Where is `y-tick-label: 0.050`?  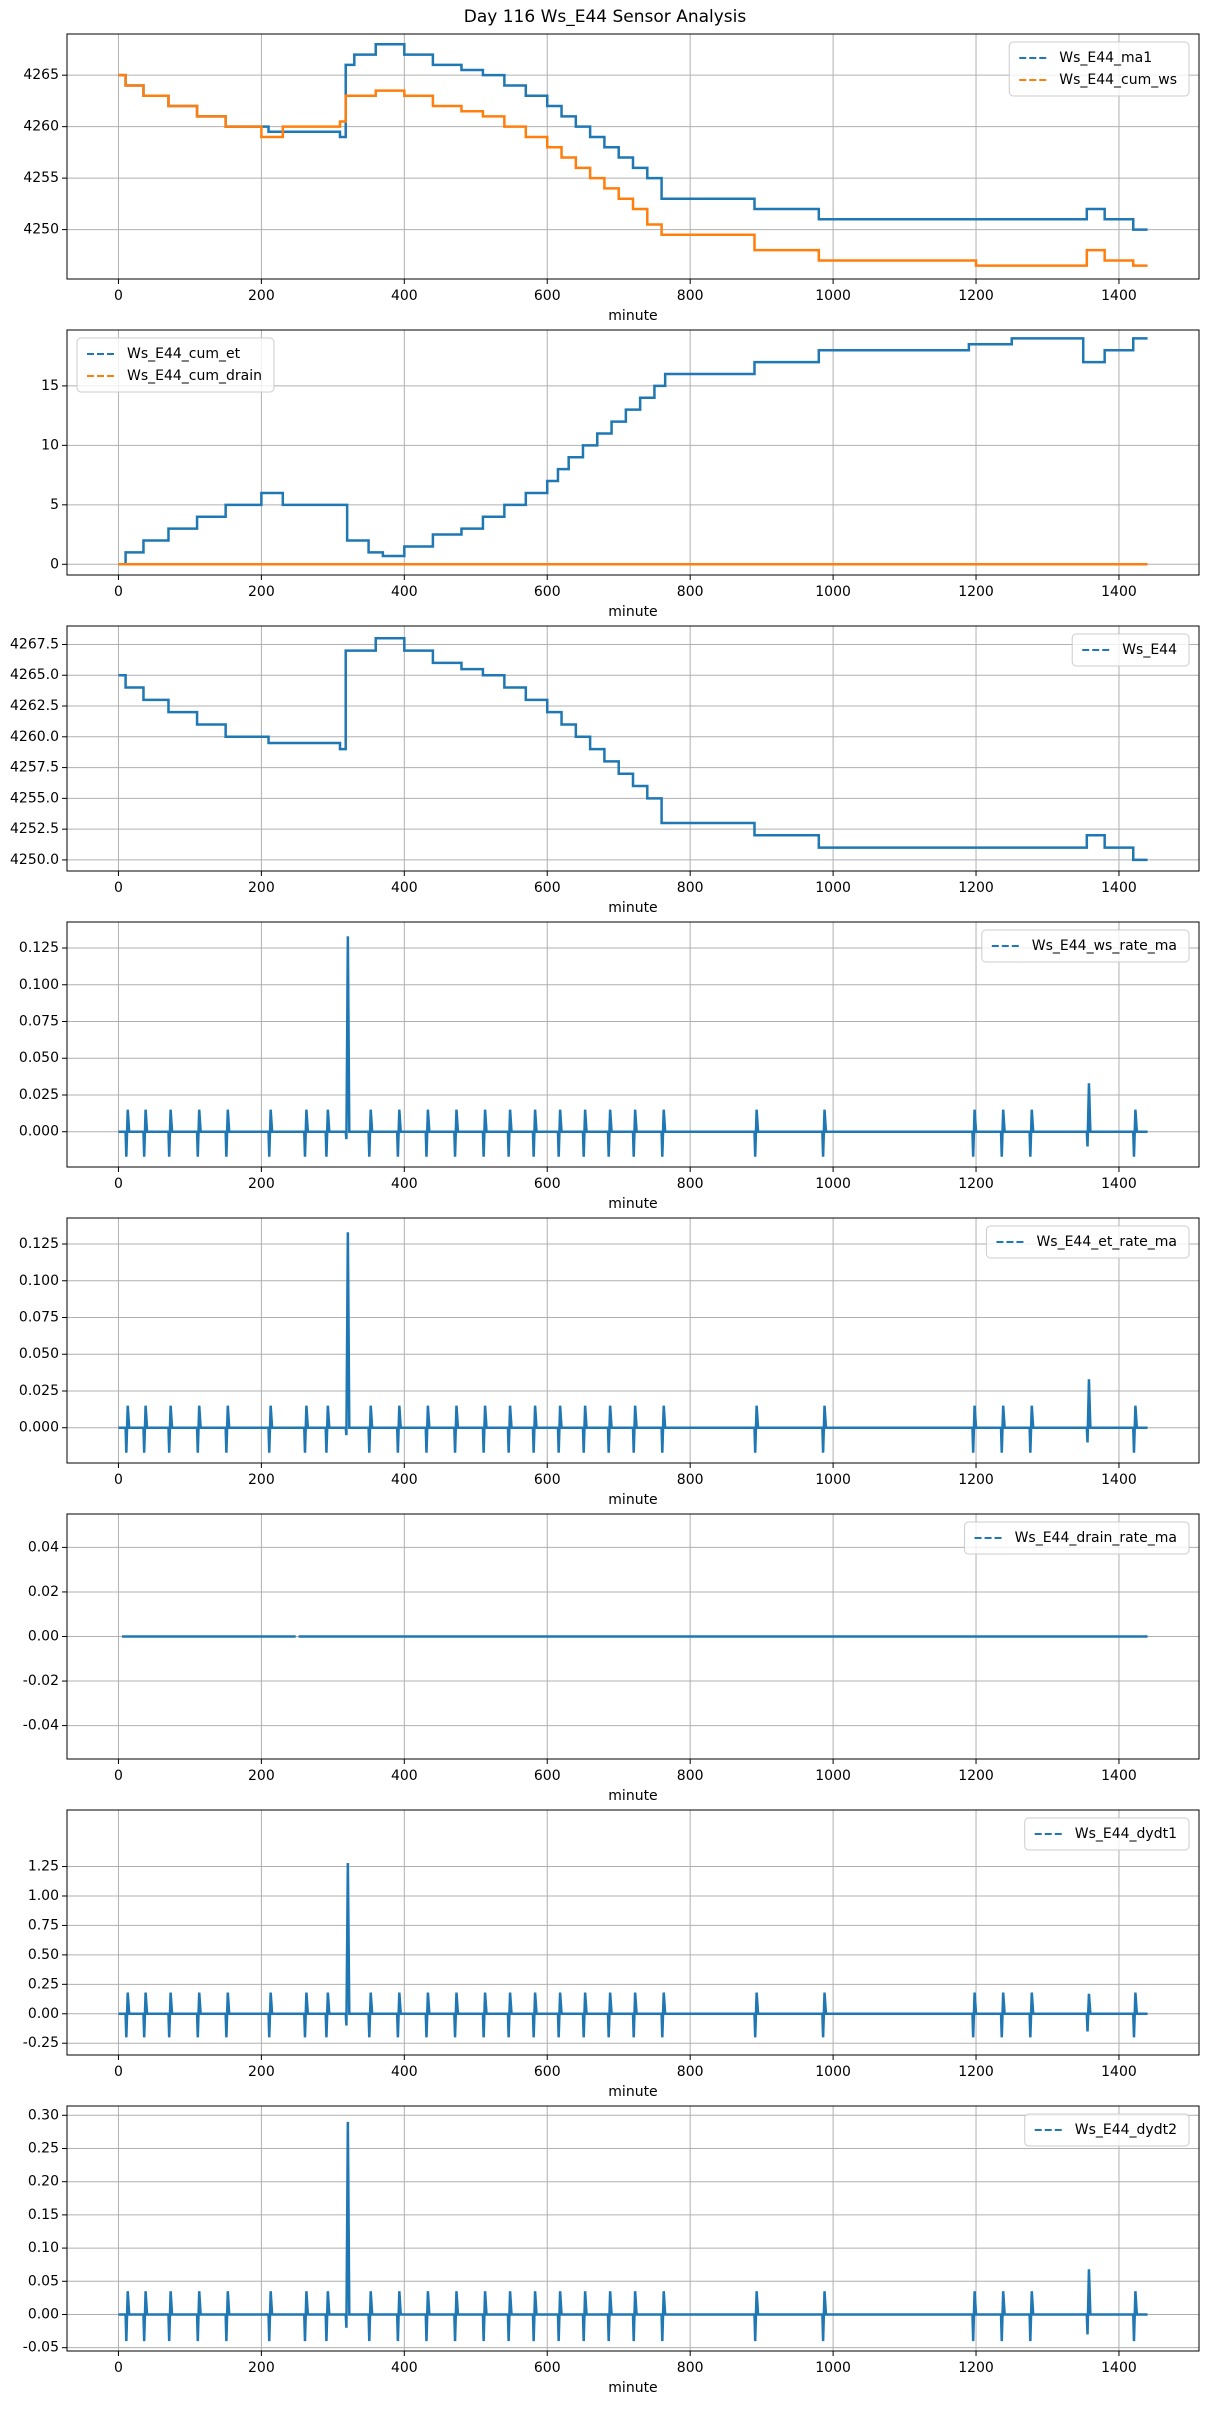 y-tick-label: 0.050 is located at coordinates (39, 1354).